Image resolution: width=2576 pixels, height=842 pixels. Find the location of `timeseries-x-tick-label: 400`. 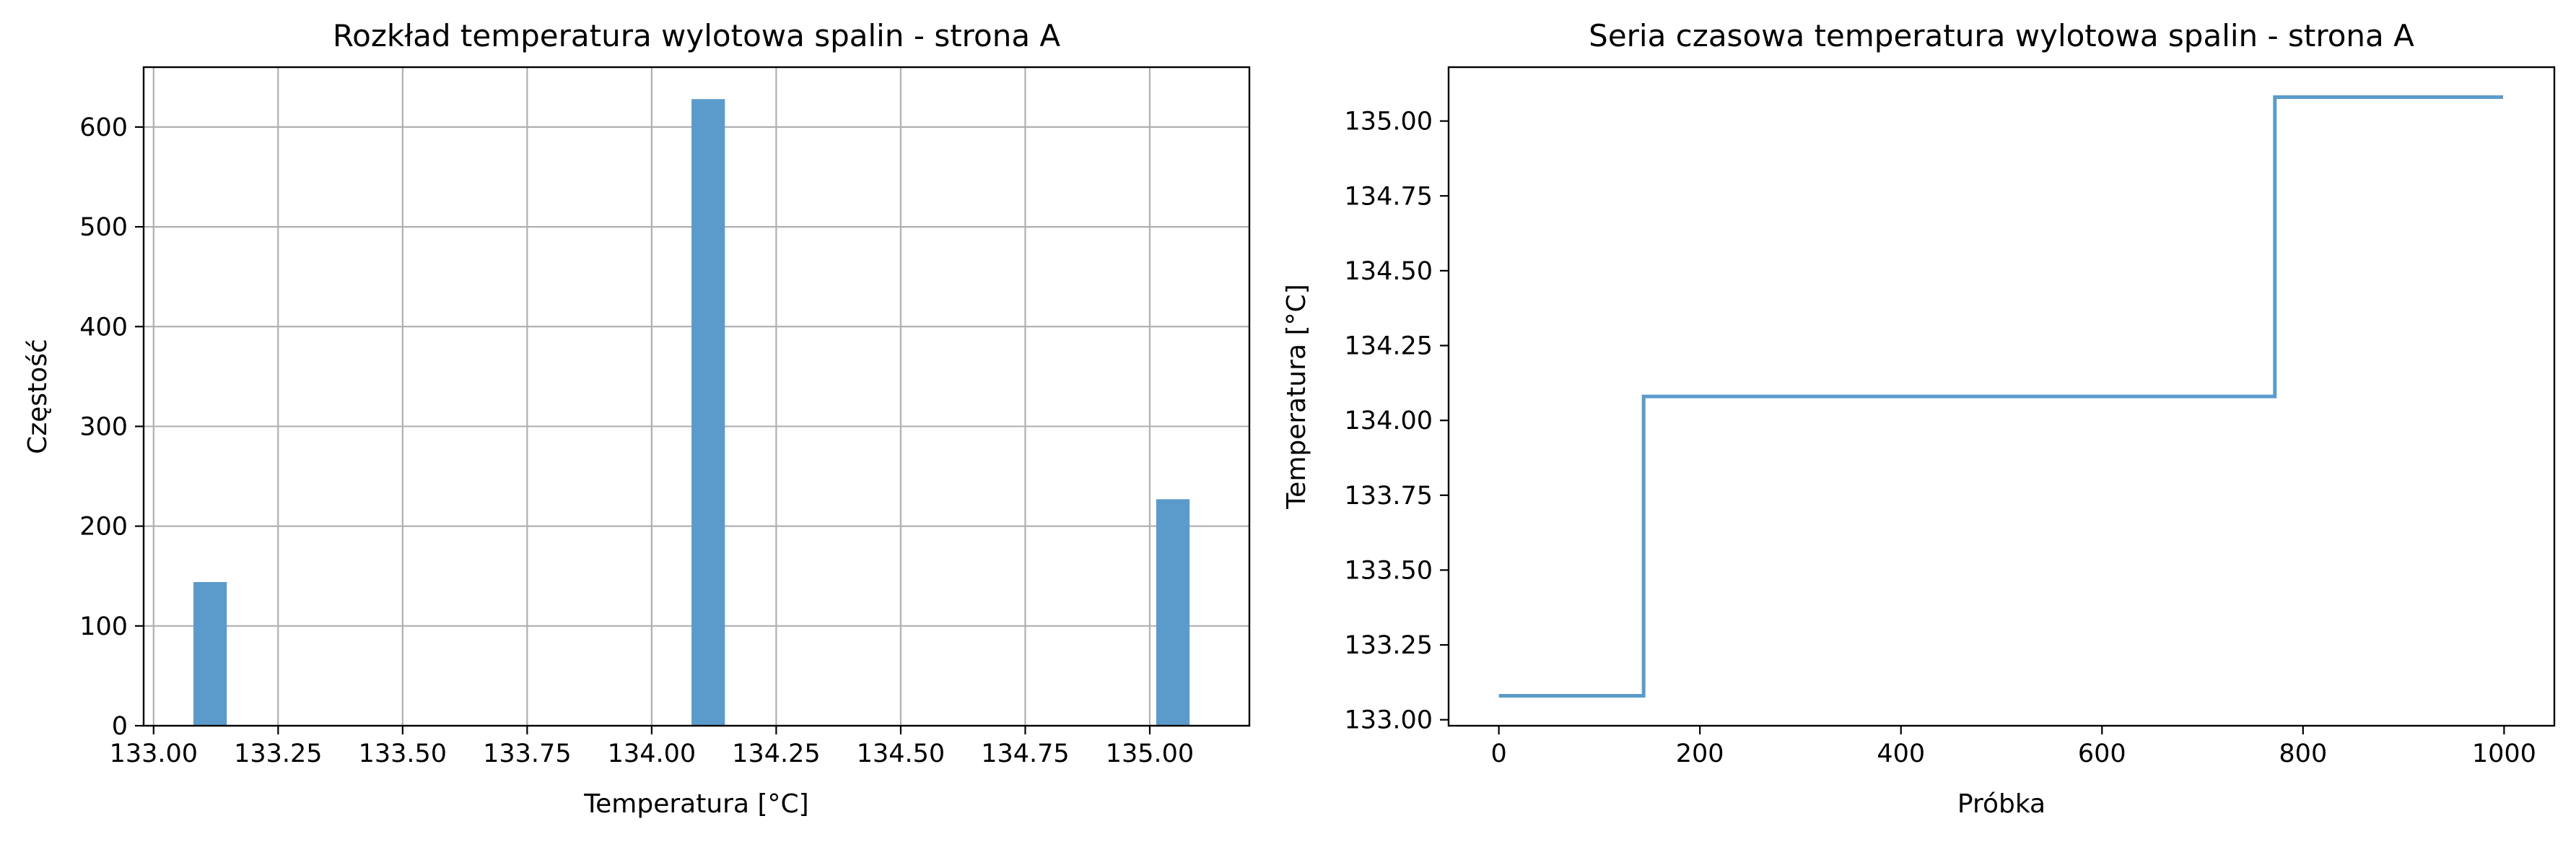

timeseries-x-tick-label: 400 is located at coordinates (1901, 753).